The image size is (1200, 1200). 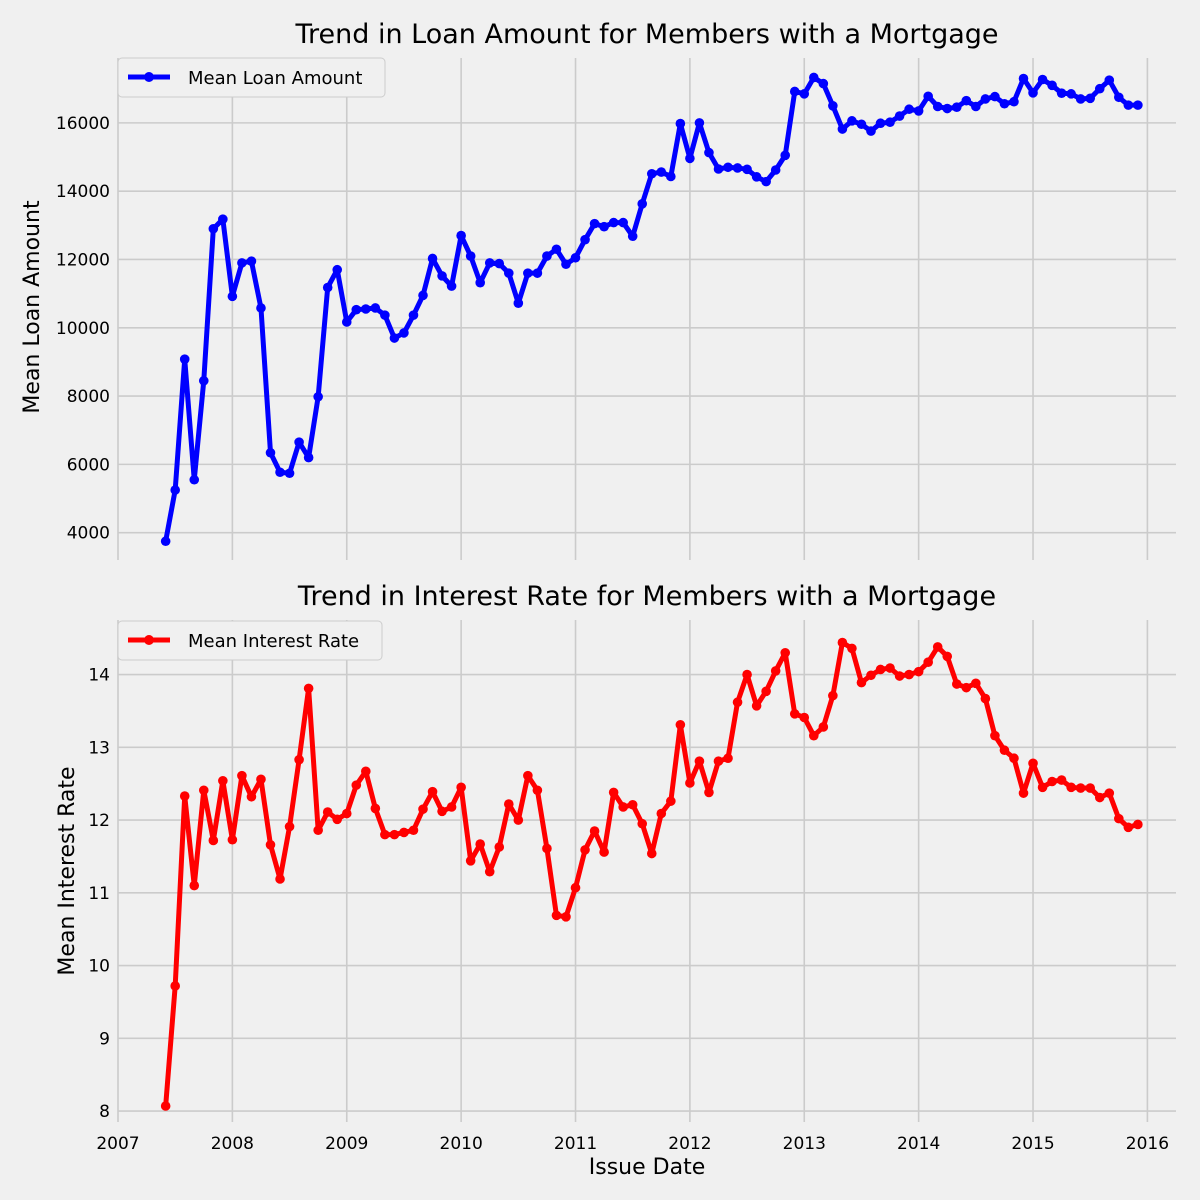 I want to click on legend-marker-swatch, so click(x=149, y=640).